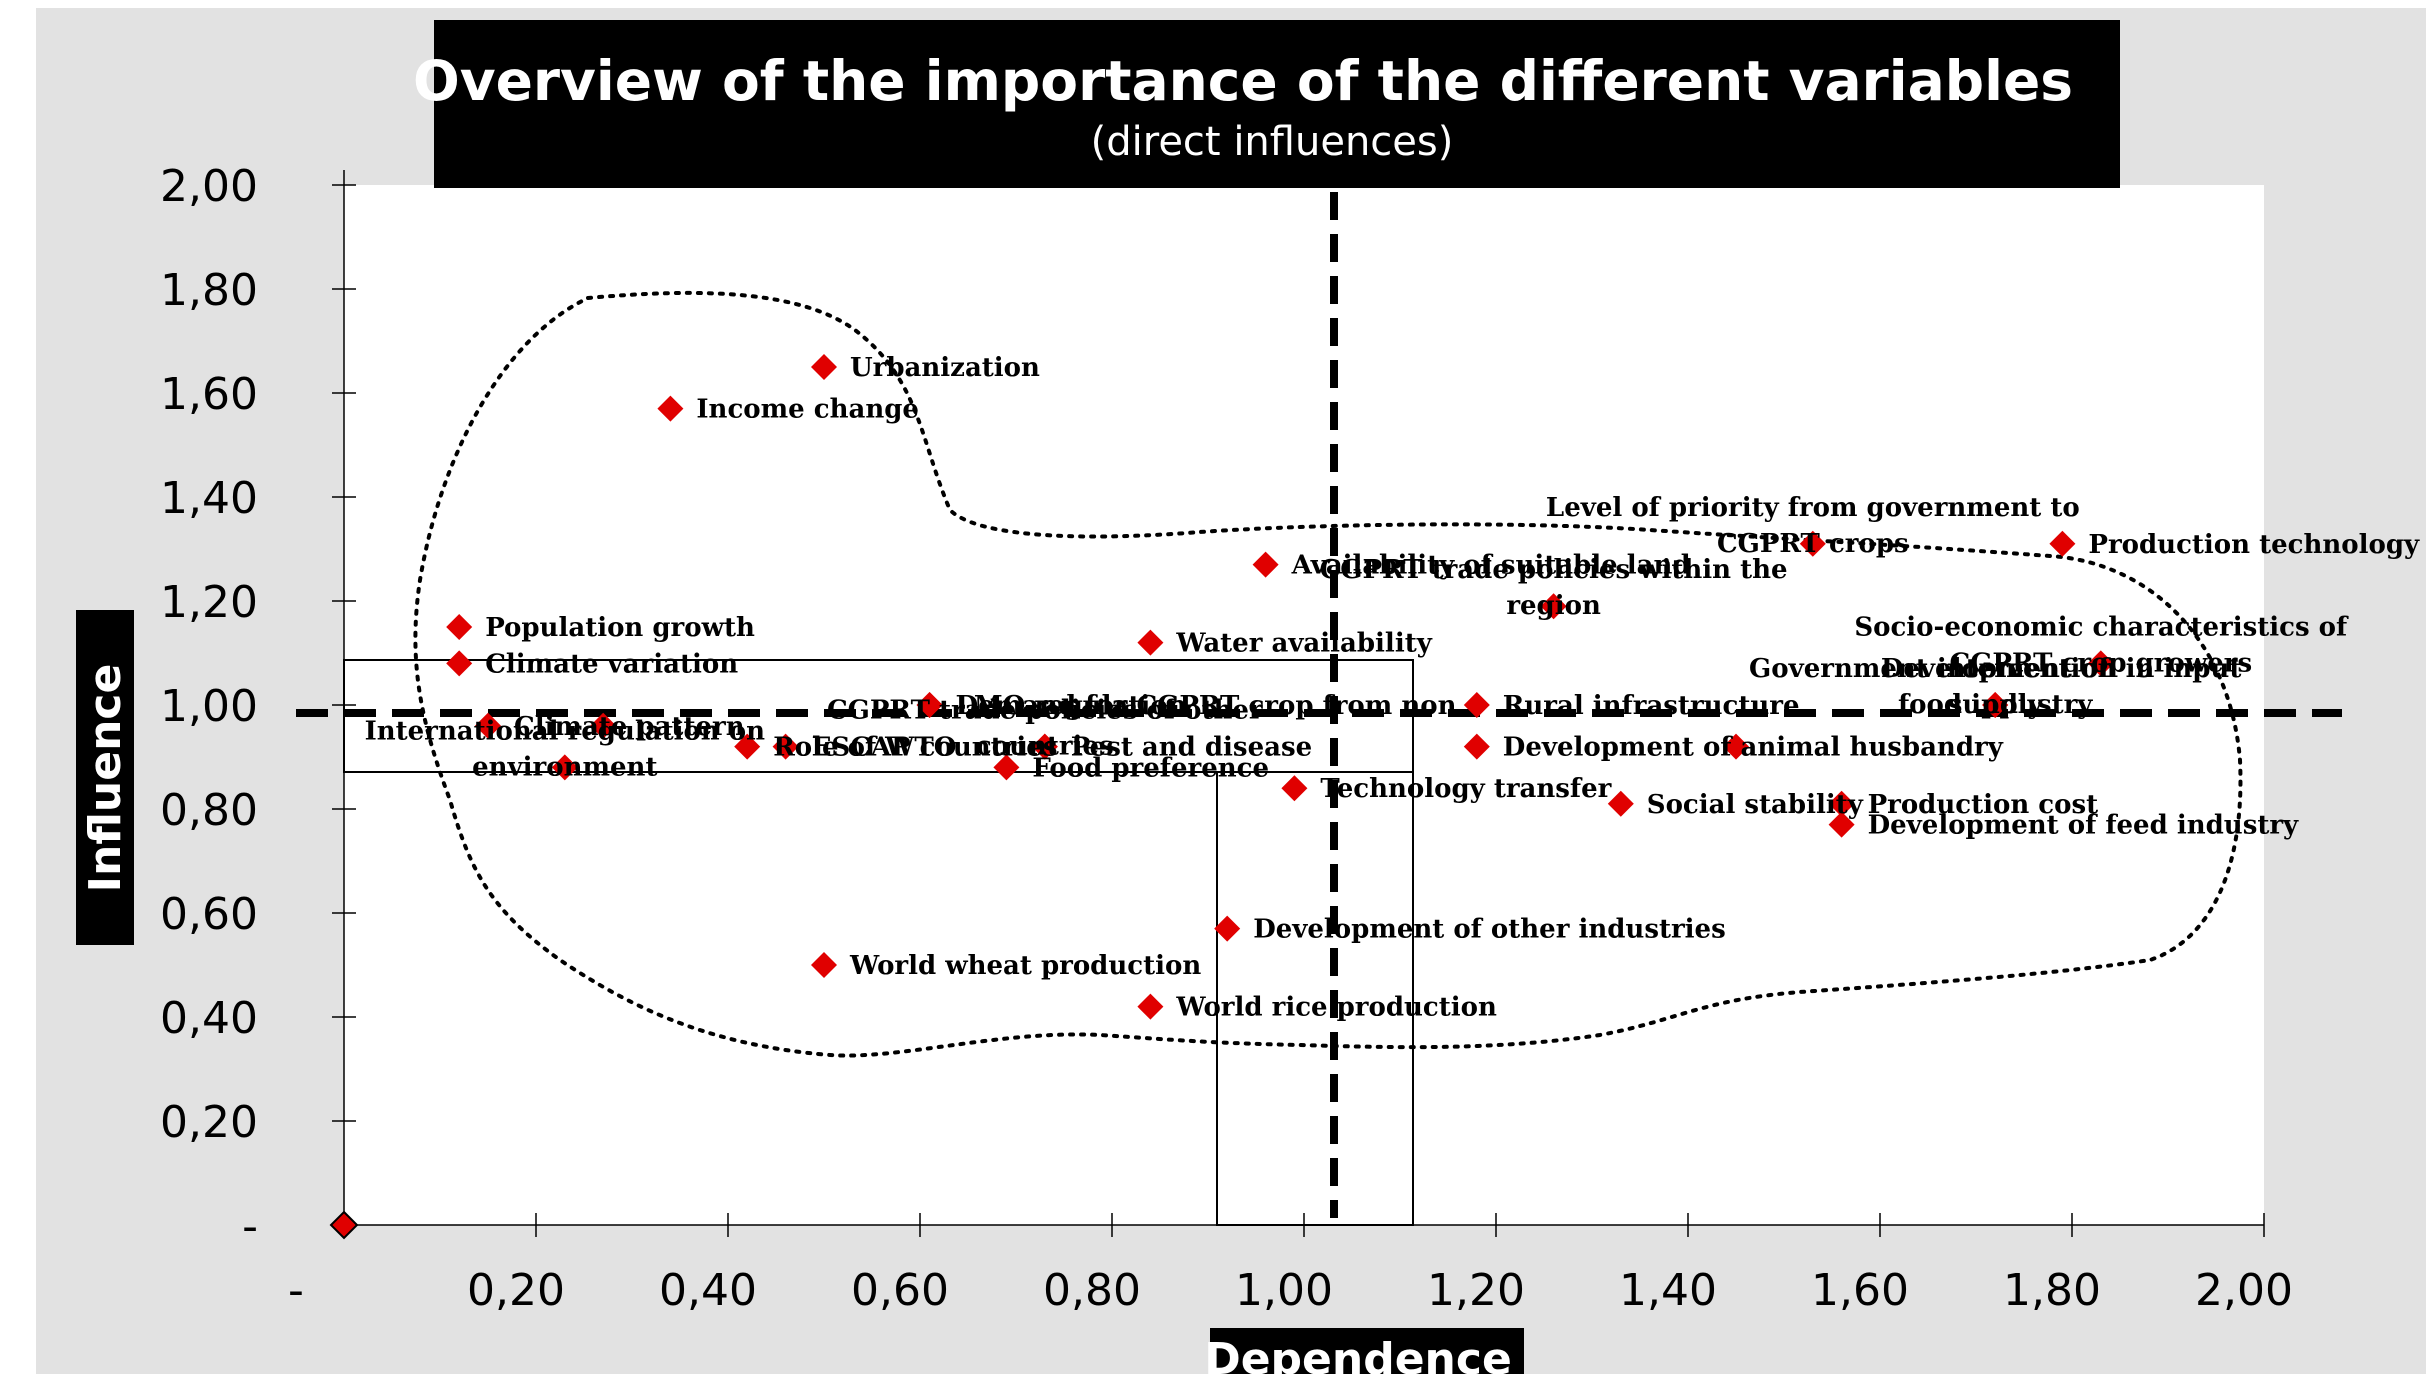 This screenshot has height=1374, width=2426. What do you see at coordinates (1092, 1290) in the screenshot?
I see `x-tick-label: 0,80` at bounding box center [1092, 1290].